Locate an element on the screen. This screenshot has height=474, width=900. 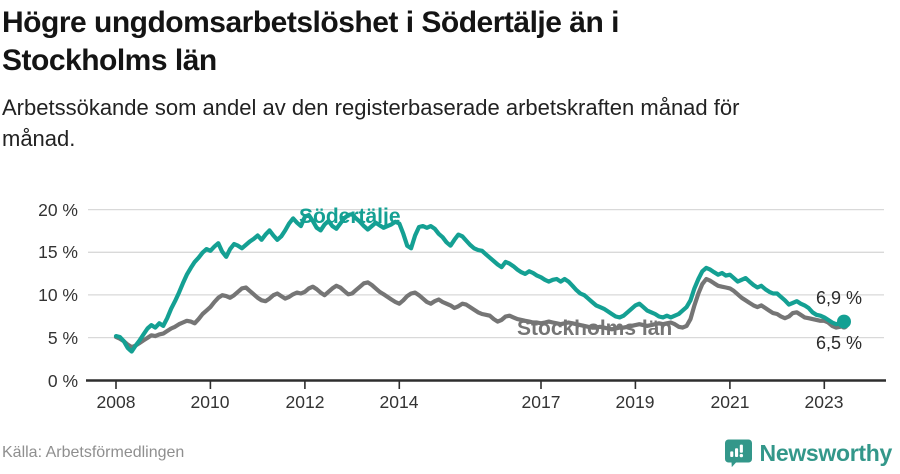
source-note: Källa: Arbetsförmedlingen is located at coordinates (93, 452).